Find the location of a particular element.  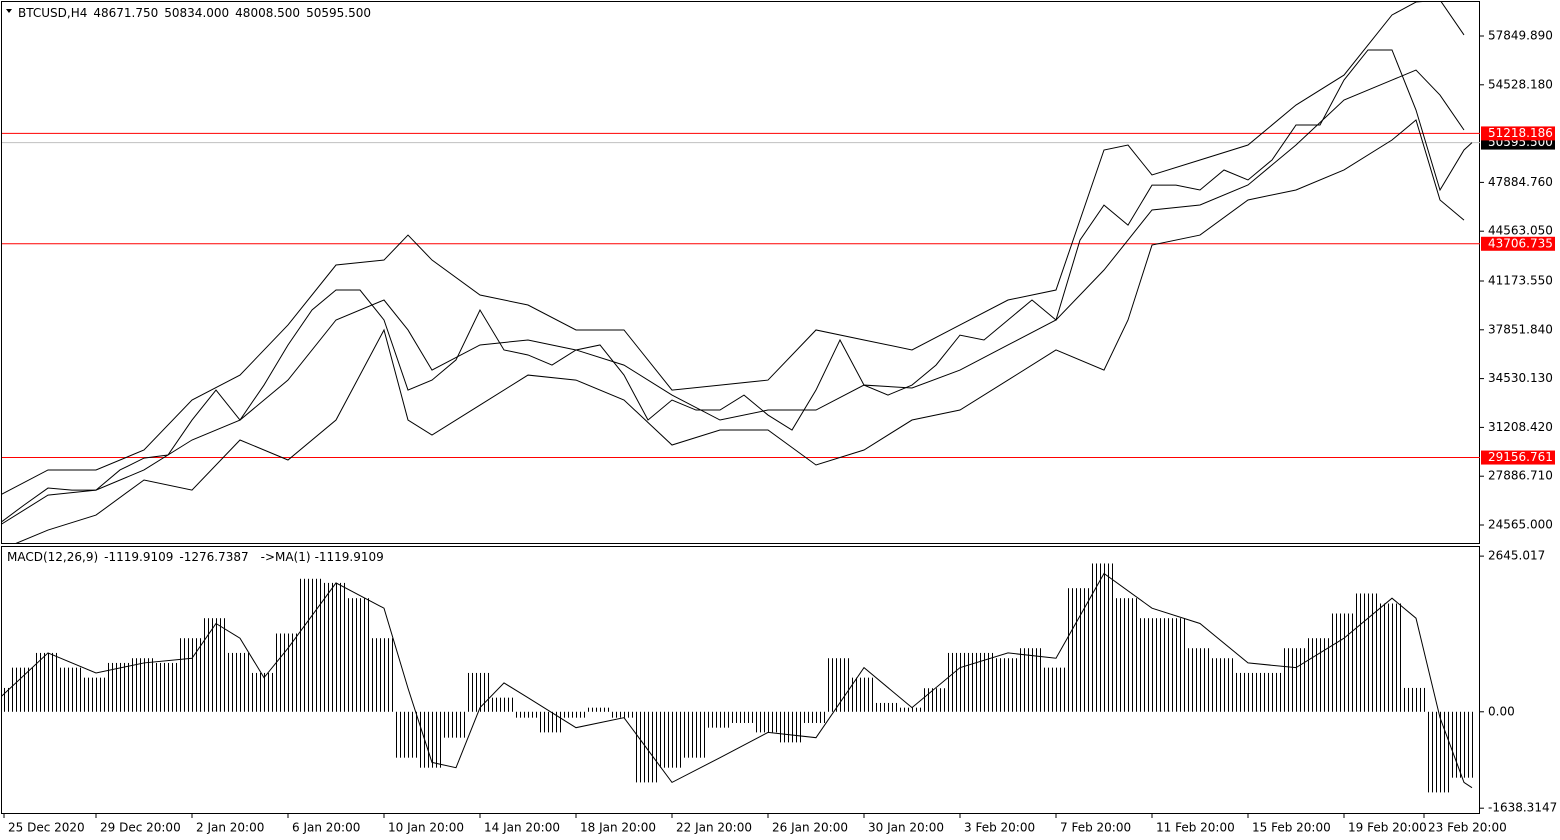

y-tick-label: 2645.017 is located at coordinates (1516, 556).